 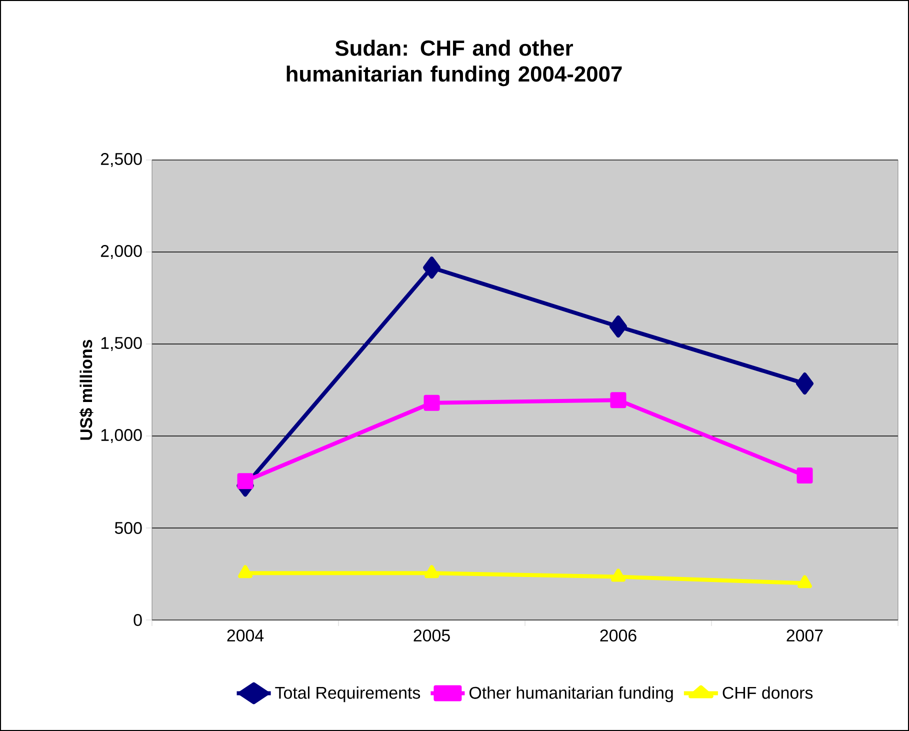 What do you see at coordinates (804, 636) in the screenshot?
I see `x-tick-label: 2007` at bounding box center [804, 636].